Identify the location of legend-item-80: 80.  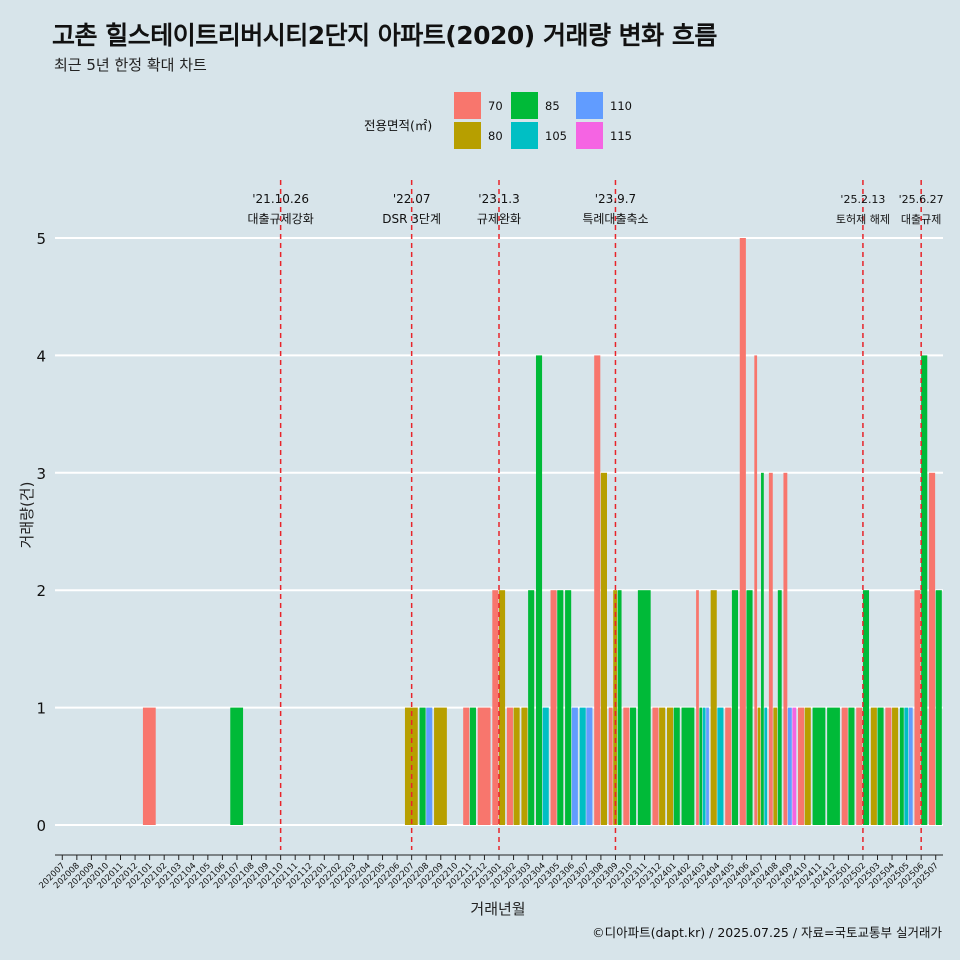
(489, 136).